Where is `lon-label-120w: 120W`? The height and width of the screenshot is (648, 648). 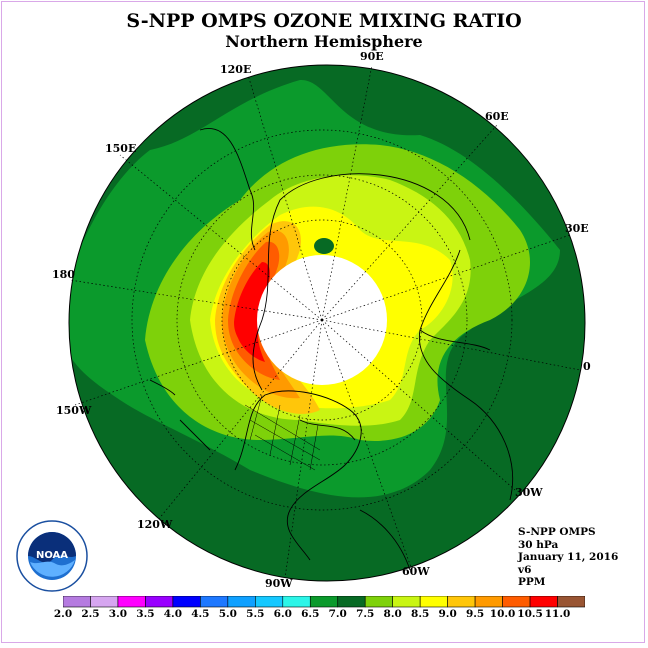 lon-label-120w: 120W is located at coordinates (155, 524).